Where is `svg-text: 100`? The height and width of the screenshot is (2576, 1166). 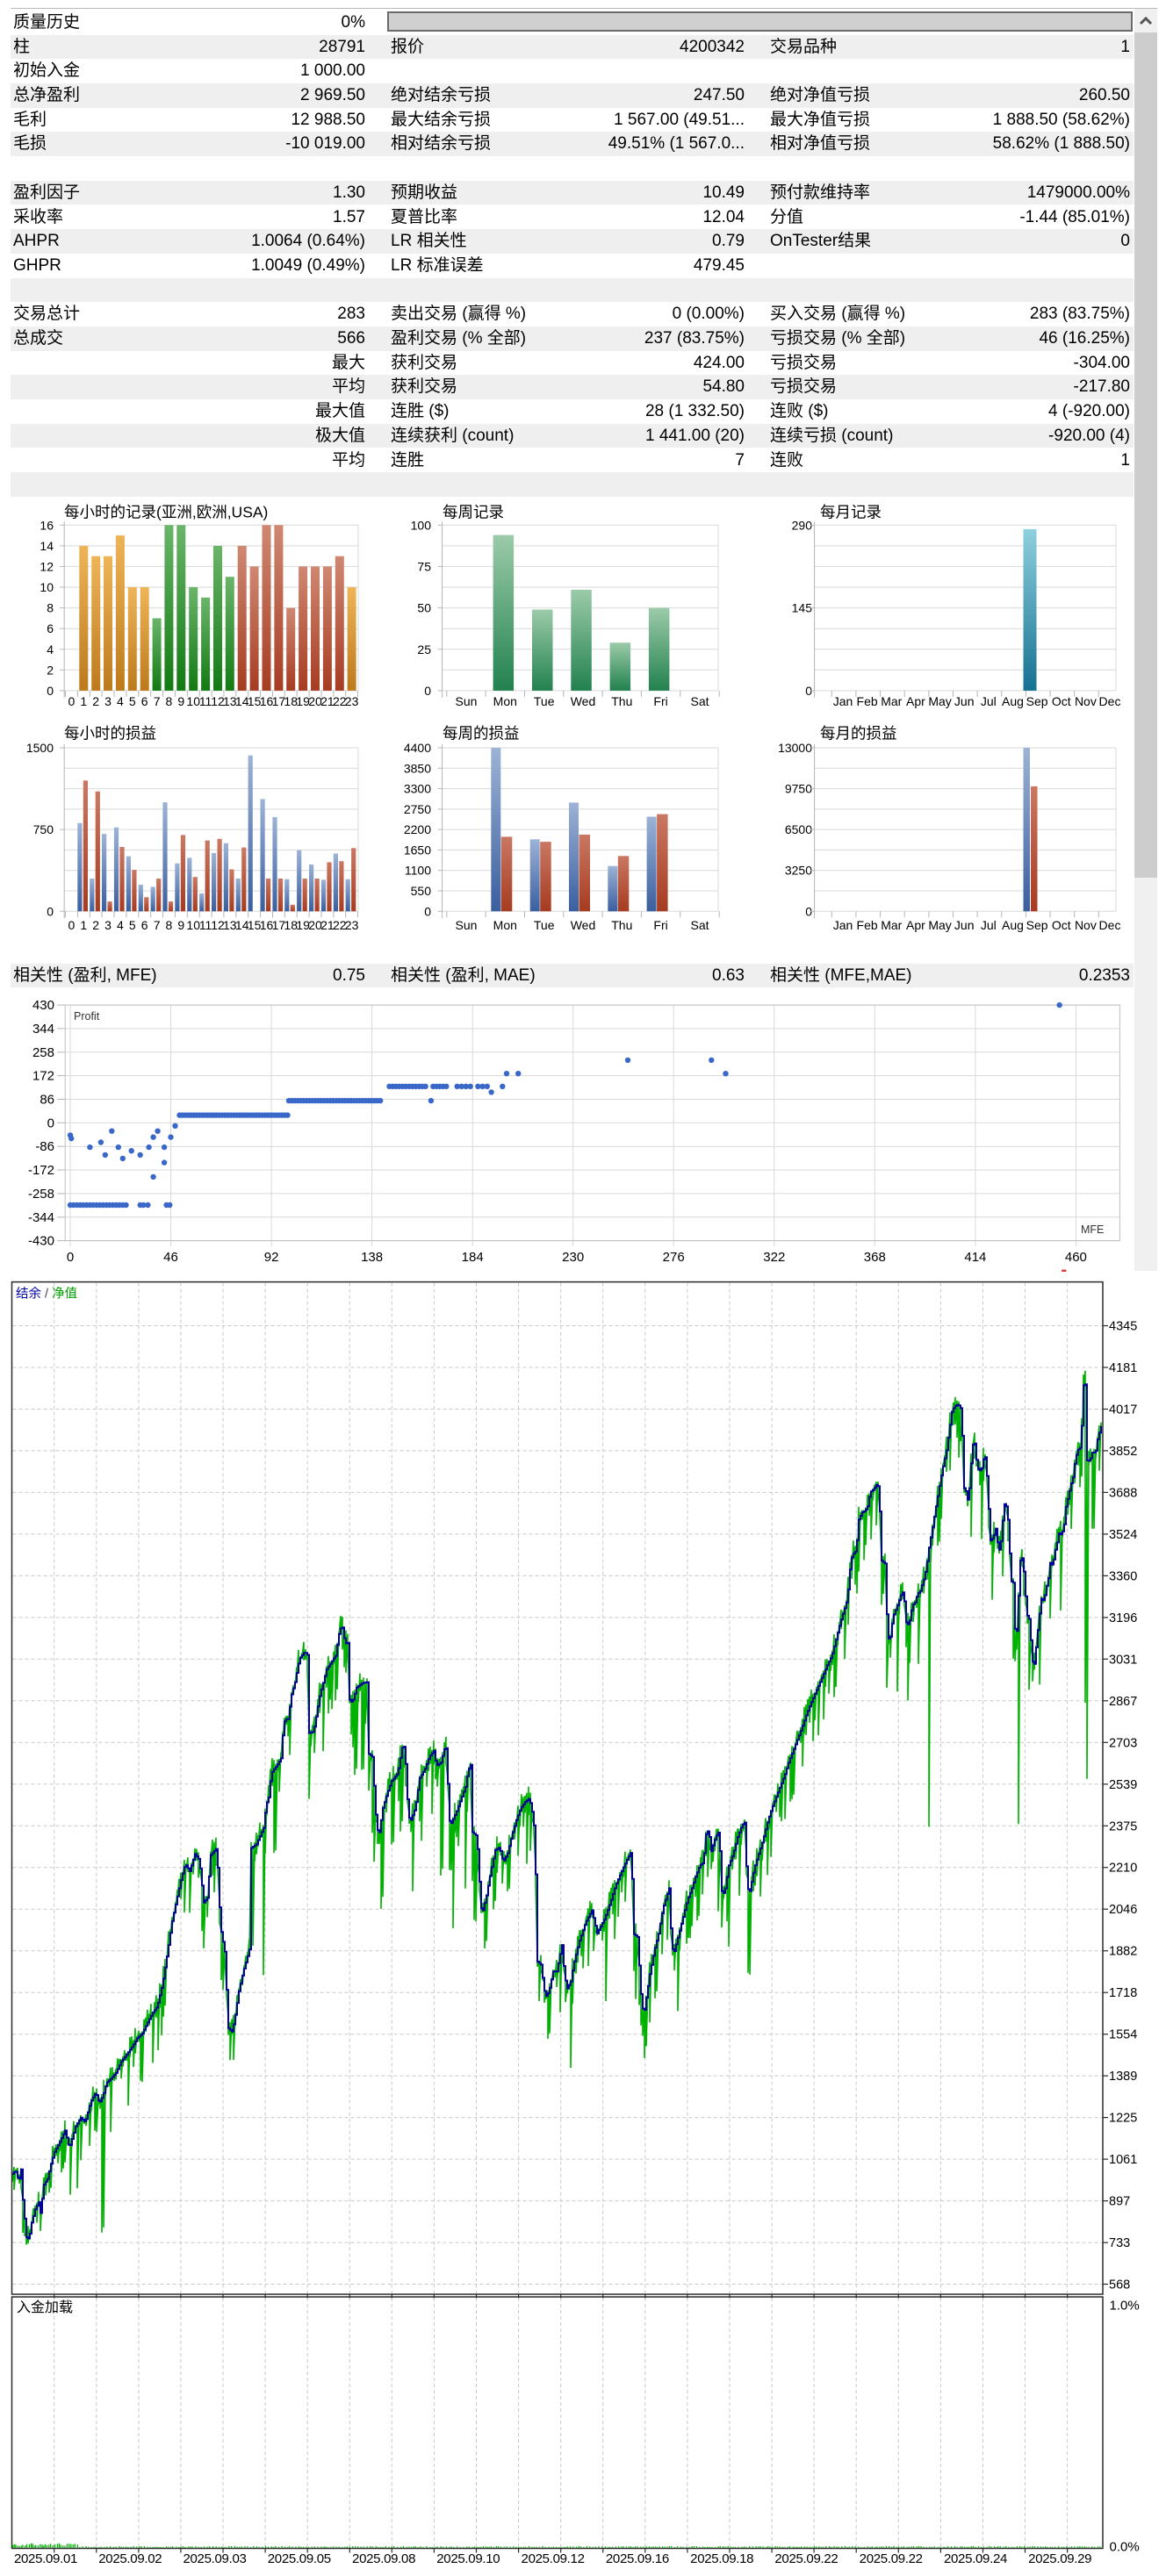 svg-text: 100 is located at coordinates (422, 525).